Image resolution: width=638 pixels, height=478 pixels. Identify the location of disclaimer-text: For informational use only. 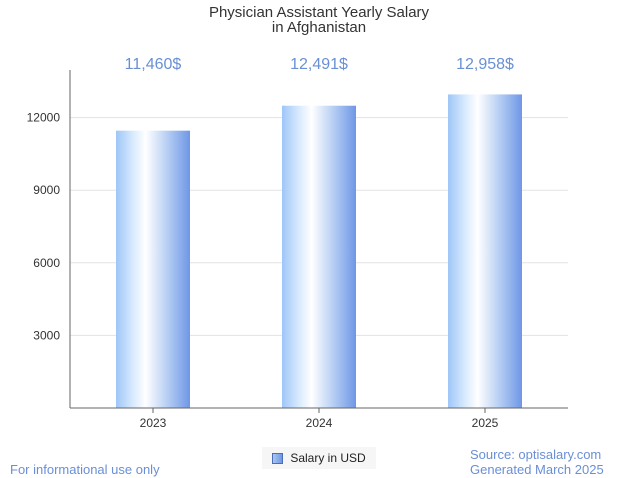
(85, 469).